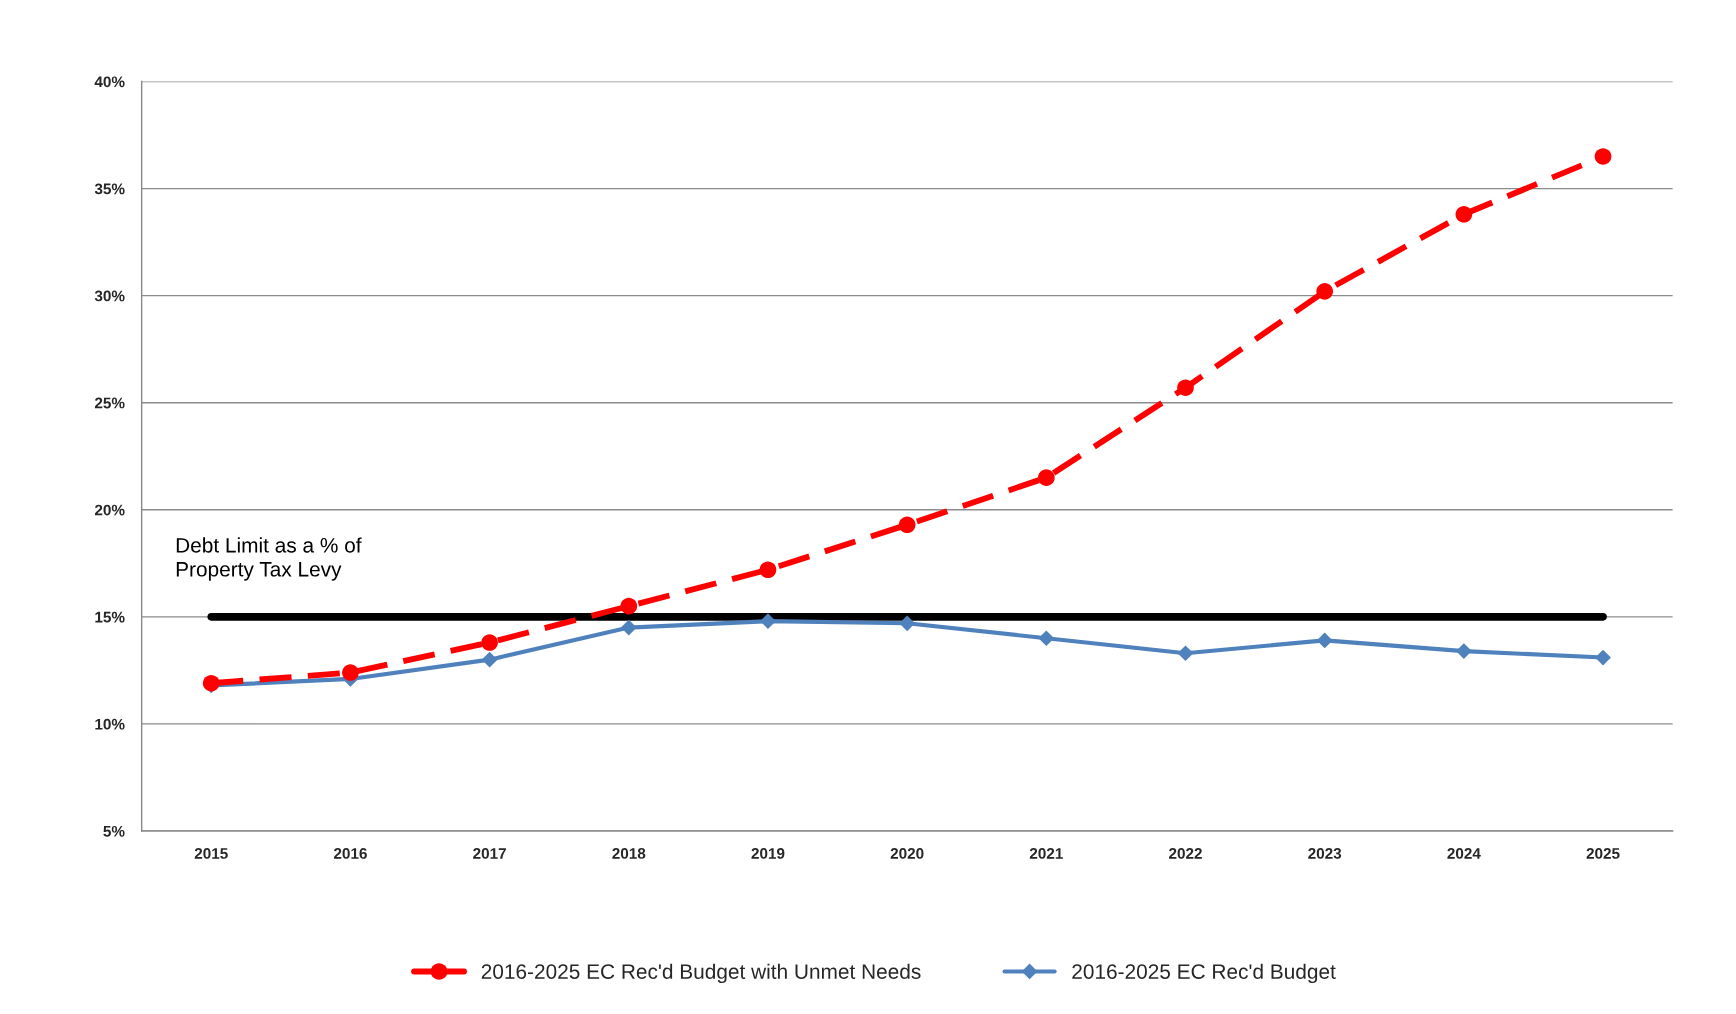 The width and height of the screenshot is (1736, 1014). Describe the element at coordinates (109, 403) in the screenshot. I see `y-tick-label: 25%` at that location.